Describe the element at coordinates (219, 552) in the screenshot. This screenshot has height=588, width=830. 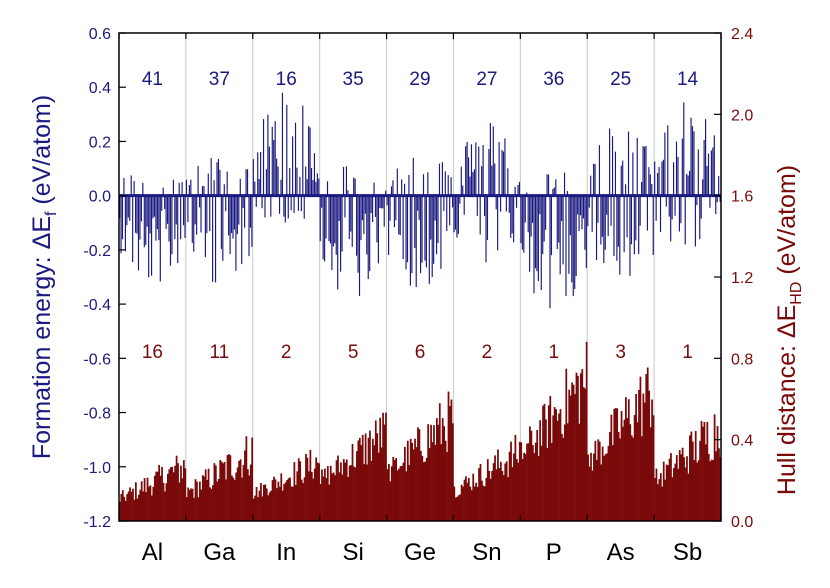
I see `category-label: Ga` at that location.